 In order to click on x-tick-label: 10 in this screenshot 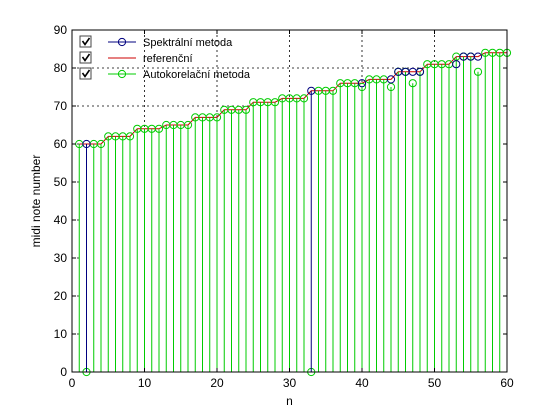, I will do `click(145, 383)`.